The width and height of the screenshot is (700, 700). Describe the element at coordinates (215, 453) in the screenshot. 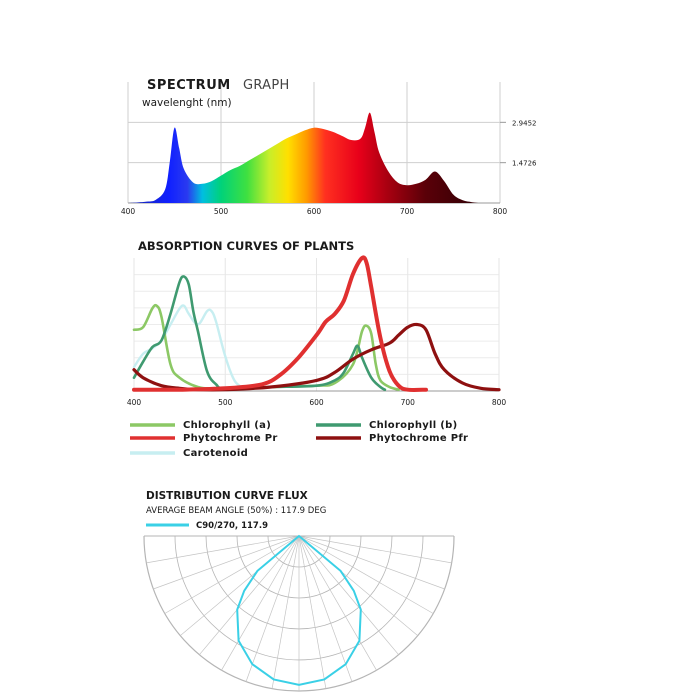

I see `legend-label-carotenoid: Carotenoid` at that location.